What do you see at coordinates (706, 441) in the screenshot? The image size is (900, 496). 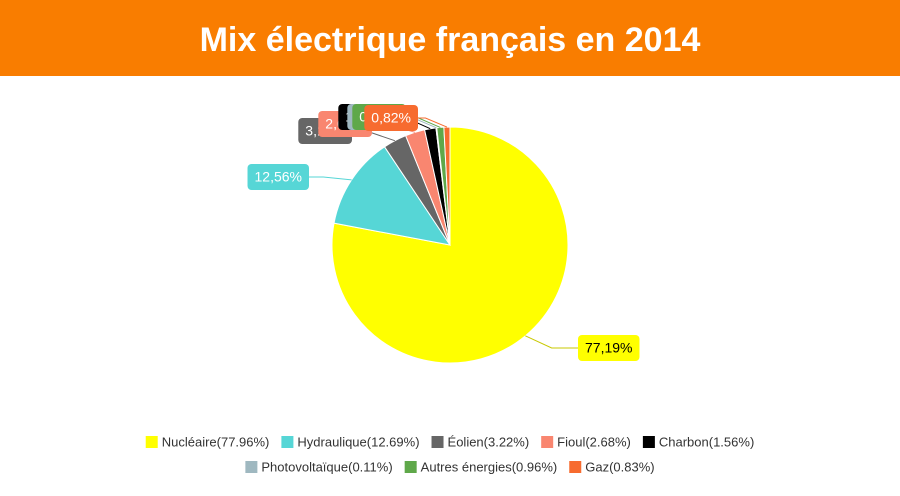 I see `legend-label: Charbon(1.56%)` at bounding box center [706, 441].